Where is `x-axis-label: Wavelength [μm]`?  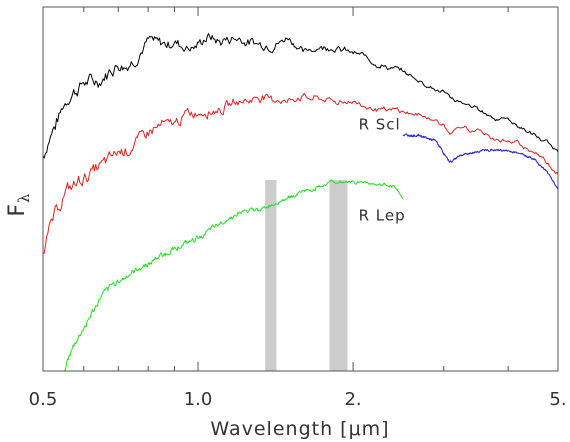
x-axis-label: Wavelength [μm] is located at coordinates (299, 429).